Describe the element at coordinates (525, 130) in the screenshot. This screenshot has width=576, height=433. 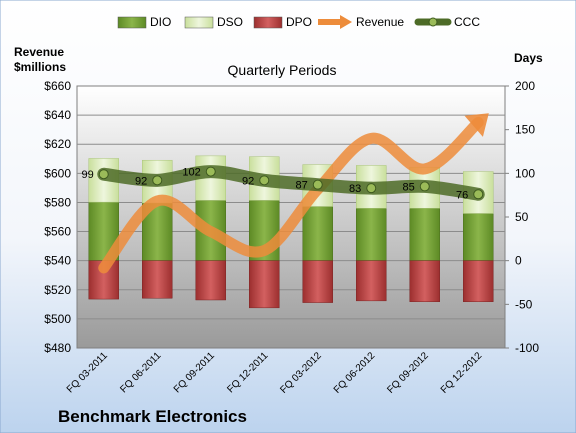
I see `right-tick-label: 150` at that location.